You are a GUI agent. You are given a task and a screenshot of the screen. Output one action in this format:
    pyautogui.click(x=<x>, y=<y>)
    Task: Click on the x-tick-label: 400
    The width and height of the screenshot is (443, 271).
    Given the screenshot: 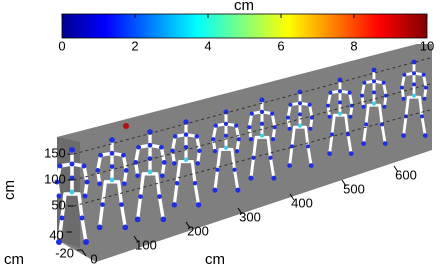 What is the action you would take?
    pyautogui.click(x=302, y=202)
    